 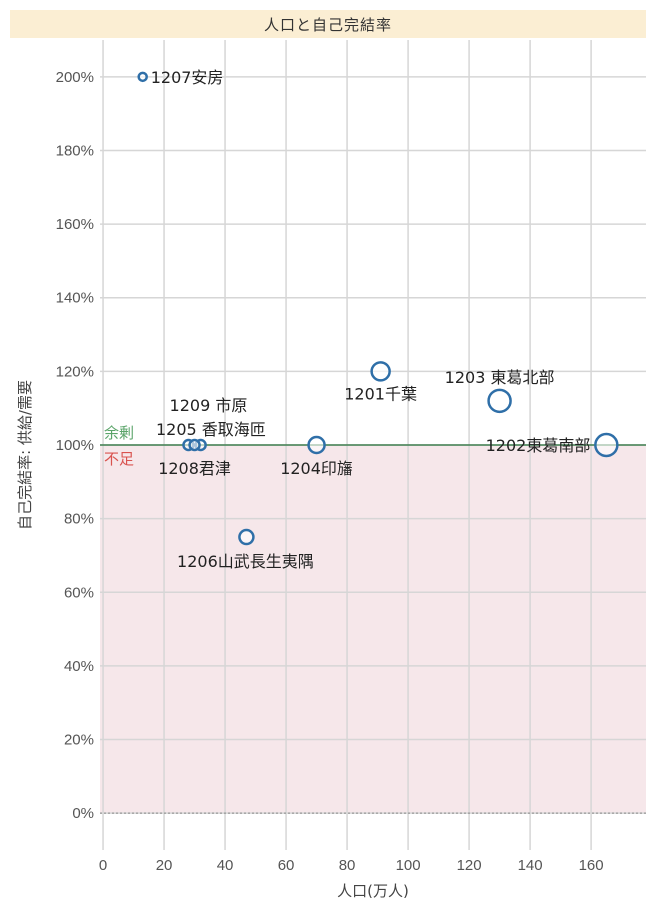 I want to click on data-point-label: 1203 東葛北部, so click(x=500, y=377).